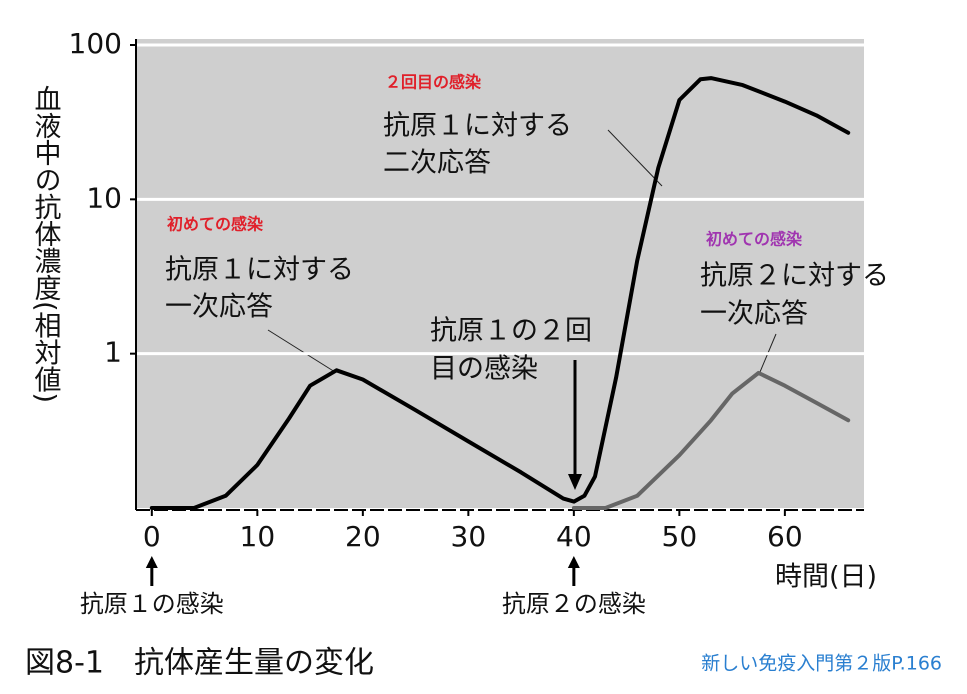 The height and width of the screenshot is (694, 967). I want to click on source: 新しい免疫入門第２版P.166, so click(821, 664).